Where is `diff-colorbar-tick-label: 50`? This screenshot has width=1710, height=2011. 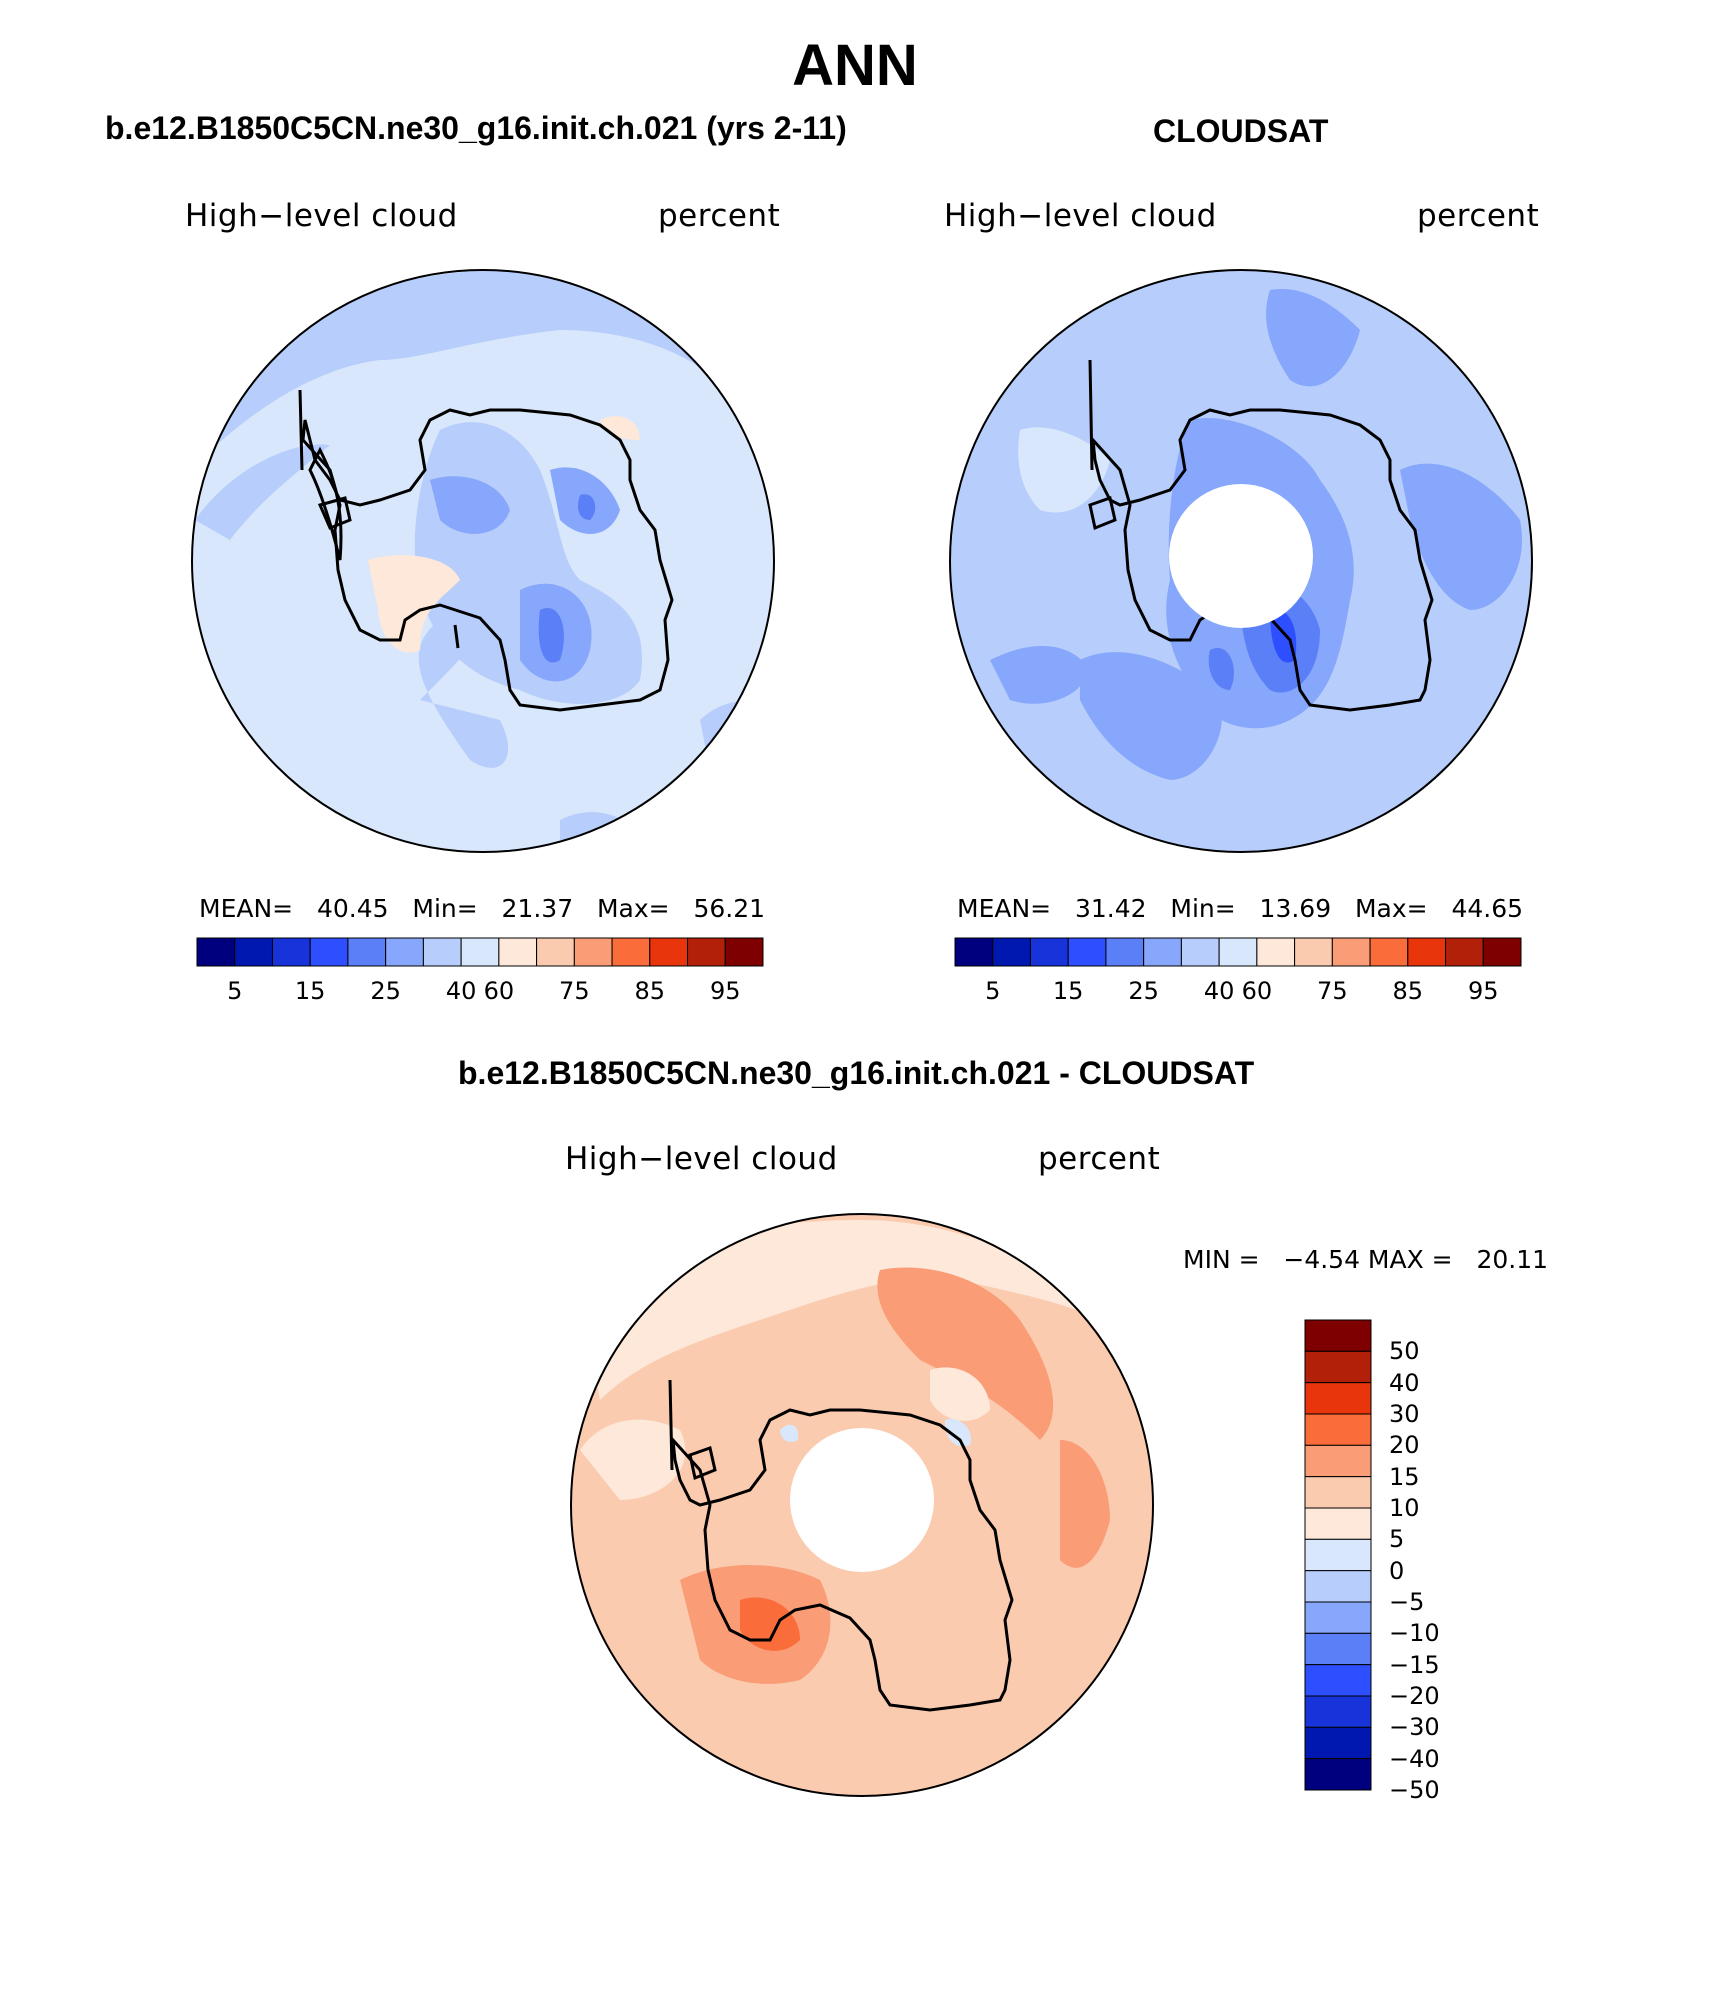 diff-colorbar-tick-label: 50 is located at coordinates (1404, 1351).